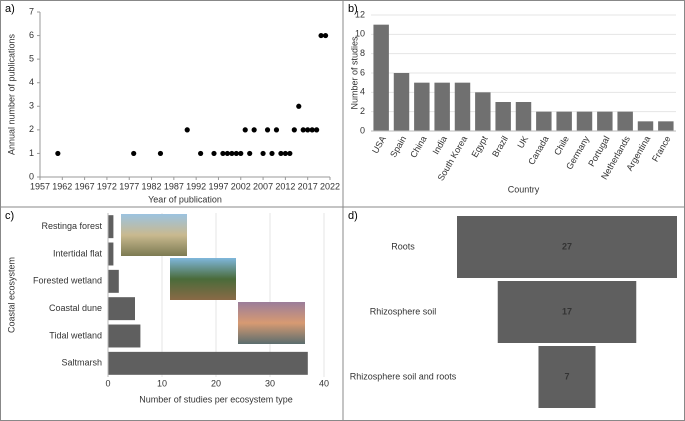 The width and height of the screenshot is (685, 421). What do you see at coordinates (524, 189) in the screenshot?
I see `x-axis-label: Country` at bounding box center [524, 189].